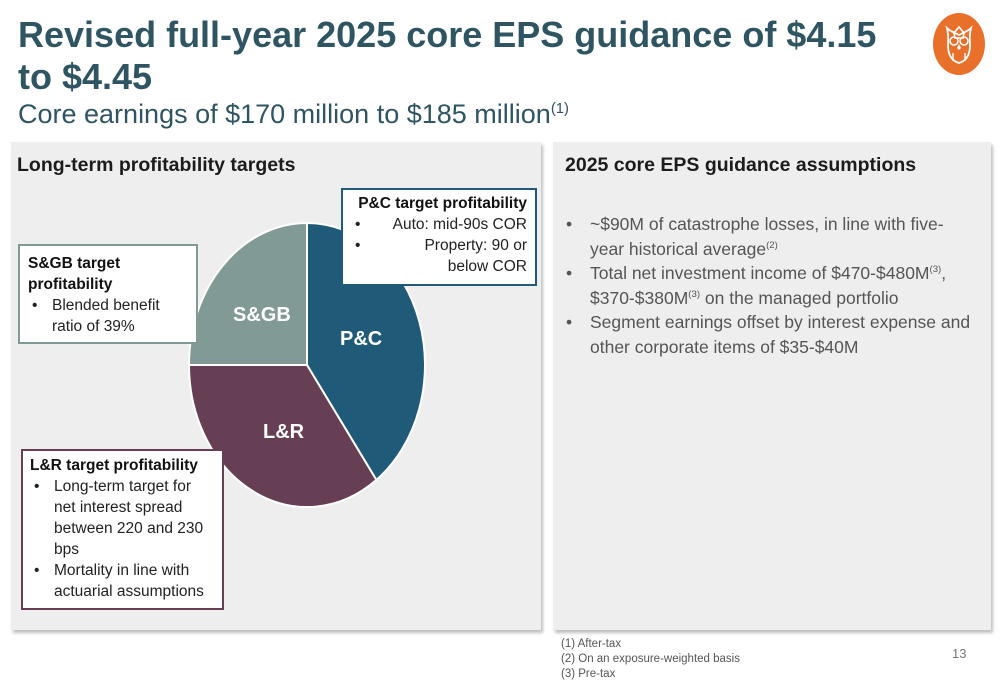 This screenshot has height=685, width=1000. I want to click on pc-callout-item: Property: 90 or below COR, so click(439, 256).